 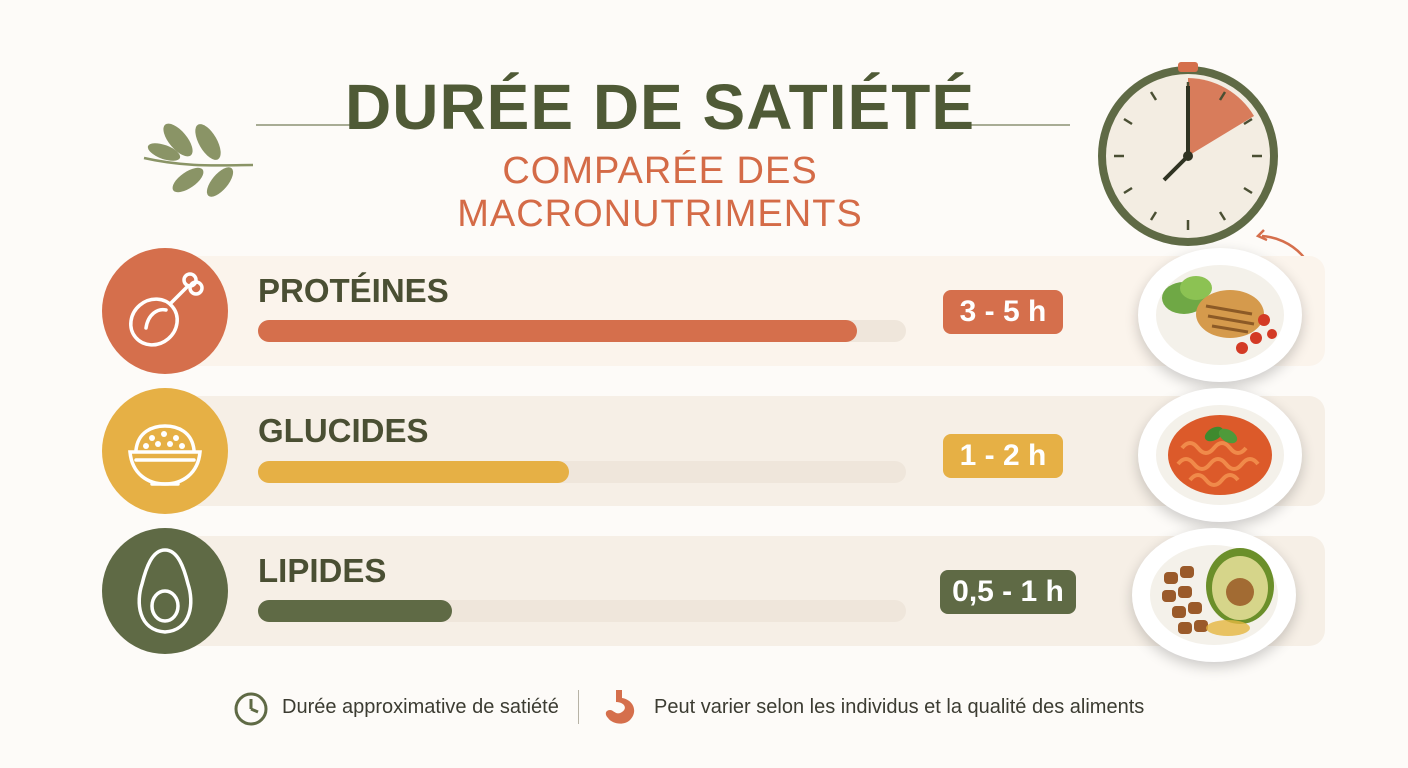 What do you see at coordinates (660, 107) in the screenshot?
I see `page-title: DURÉE DE SATIÉTÉ` at bounding box center [660, 107].